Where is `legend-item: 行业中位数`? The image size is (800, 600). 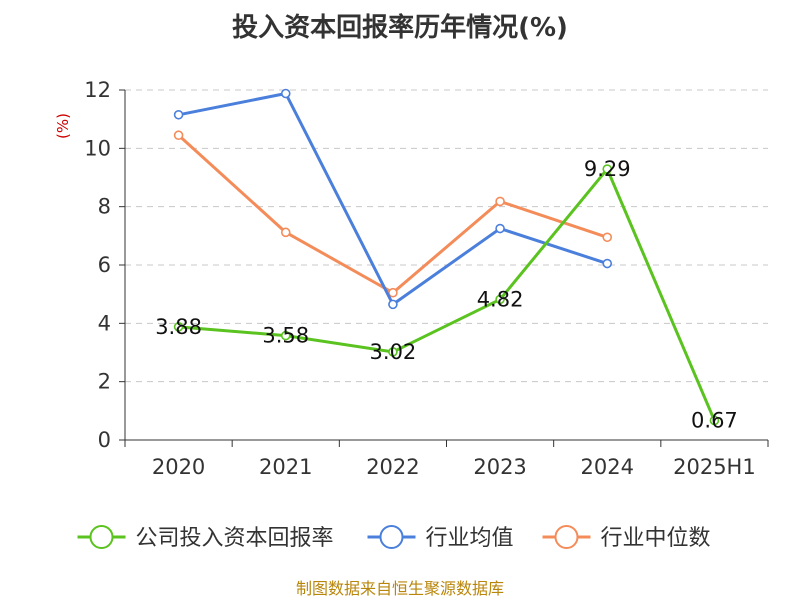
legend-item: 行业中位数 is located at coordinates (626, 538).